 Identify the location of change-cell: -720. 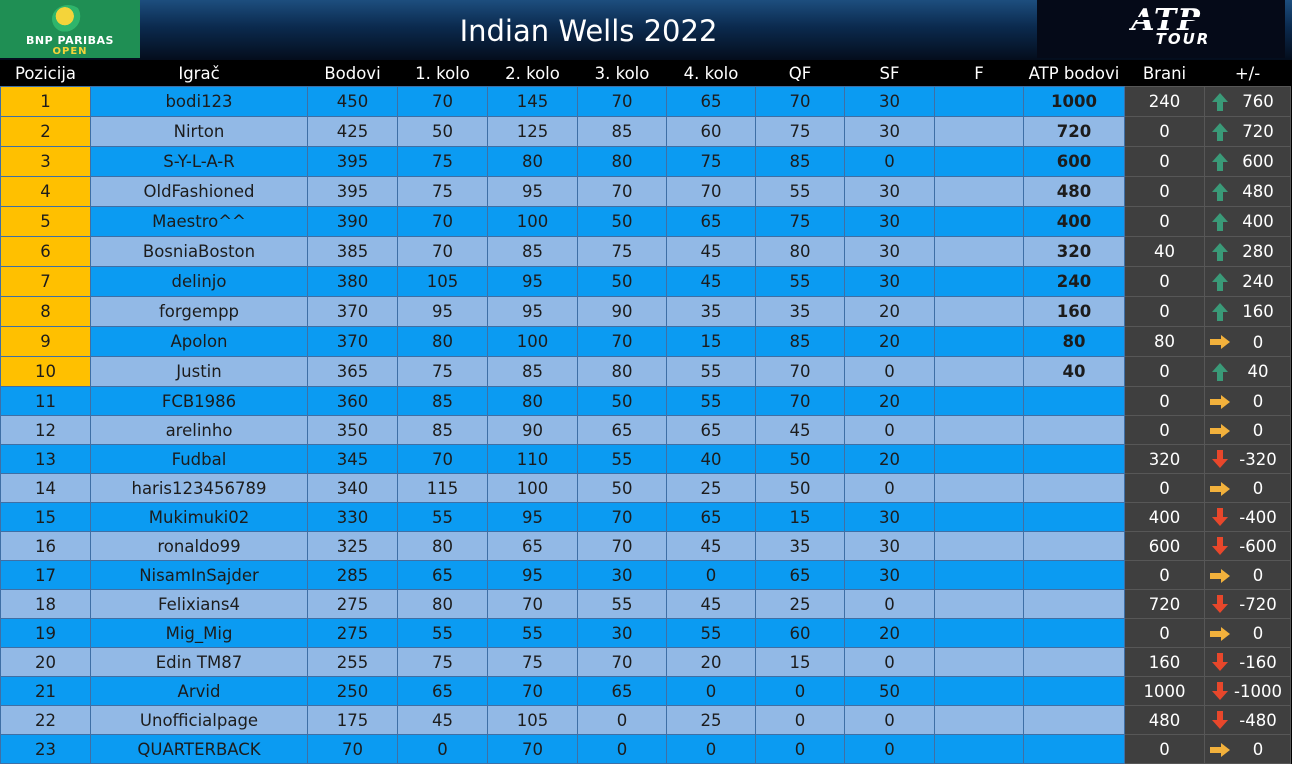
(1247, 604).